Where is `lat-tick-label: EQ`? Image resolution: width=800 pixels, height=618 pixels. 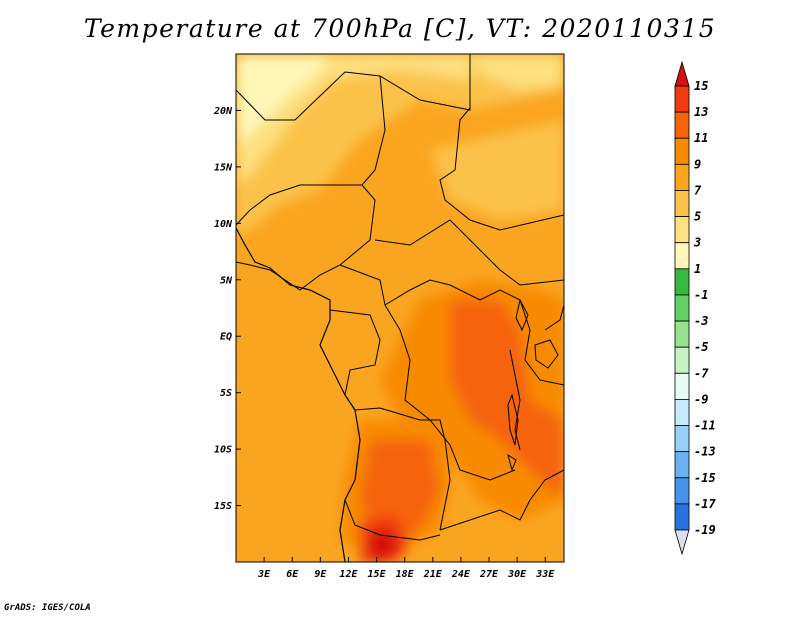 lat-tick-label: EQ is located at coordinates (226, 337).